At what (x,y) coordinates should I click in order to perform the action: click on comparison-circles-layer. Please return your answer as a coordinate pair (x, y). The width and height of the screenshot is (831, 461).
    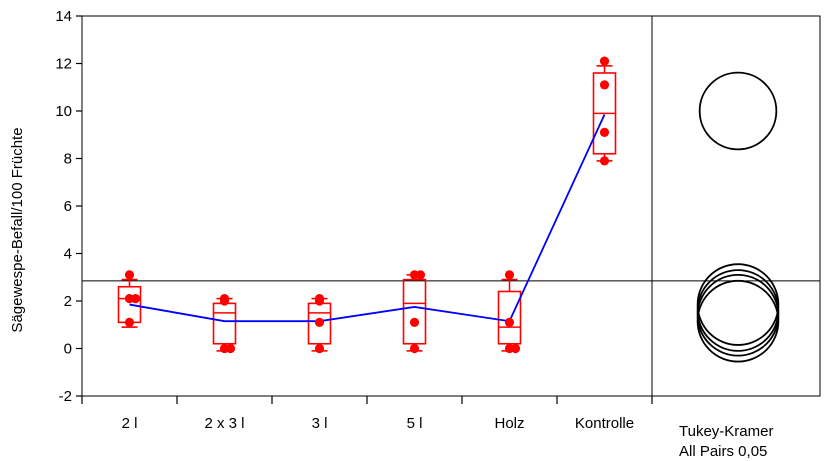
    Looking at the image, I should click on (738, 217).